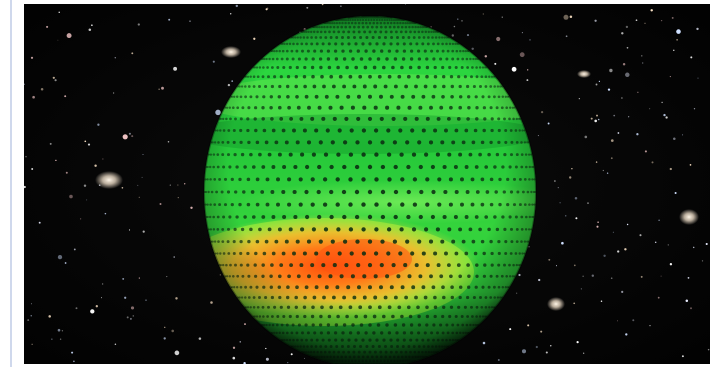  I want to click on left-rule, so click(11, 183).